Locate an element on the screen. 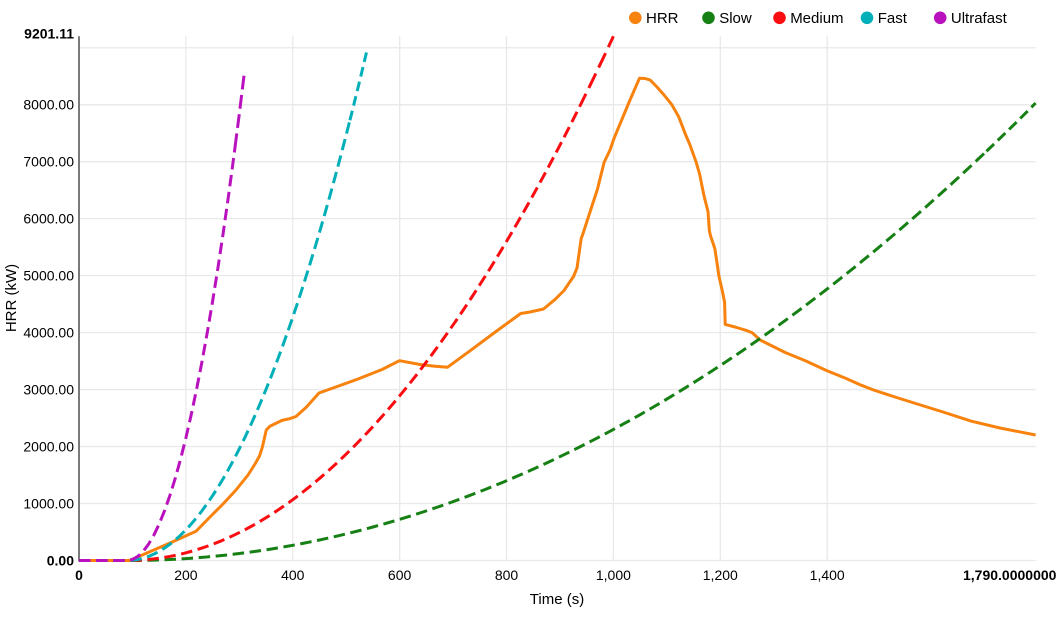  svg-text: 6000.00 is located at coordinates (48, 219).